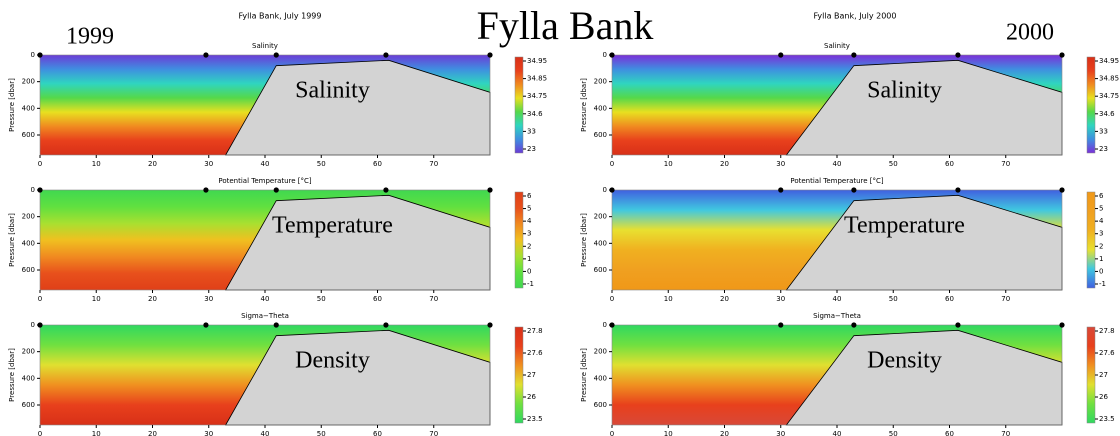  What do you see at coordinates (1103, 375) in the screenshot?
I see `colorbar-tick-label: 27` at bounding box center [1103, 375].